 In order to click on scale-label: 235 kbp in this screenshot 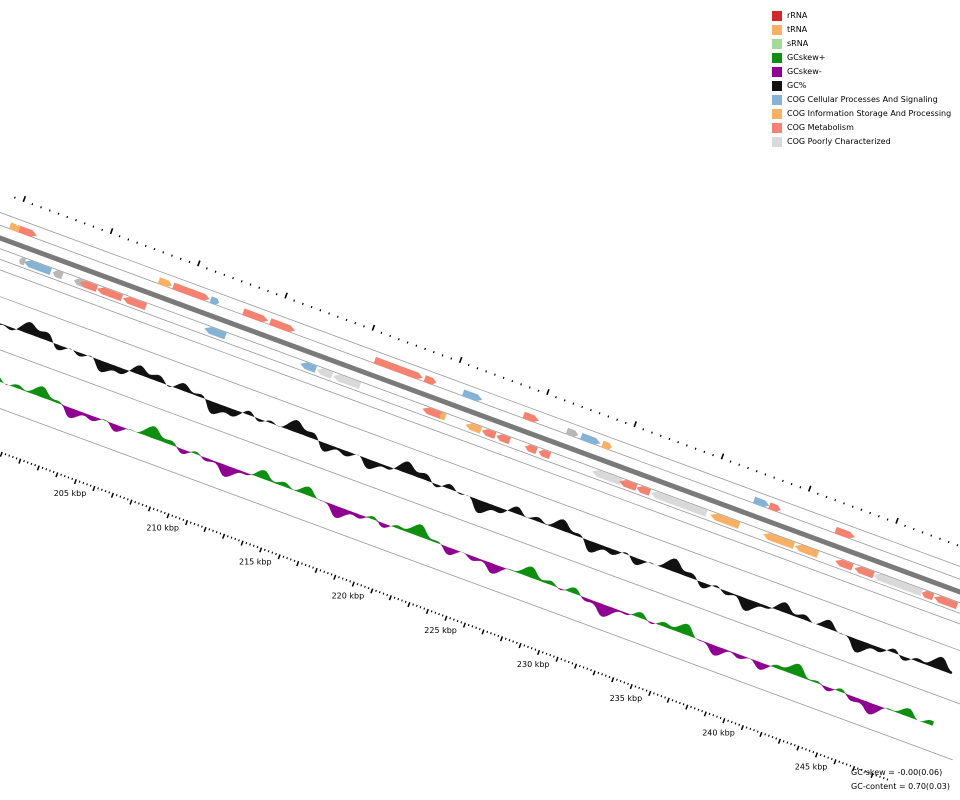, I will do `click(626, 698)`.